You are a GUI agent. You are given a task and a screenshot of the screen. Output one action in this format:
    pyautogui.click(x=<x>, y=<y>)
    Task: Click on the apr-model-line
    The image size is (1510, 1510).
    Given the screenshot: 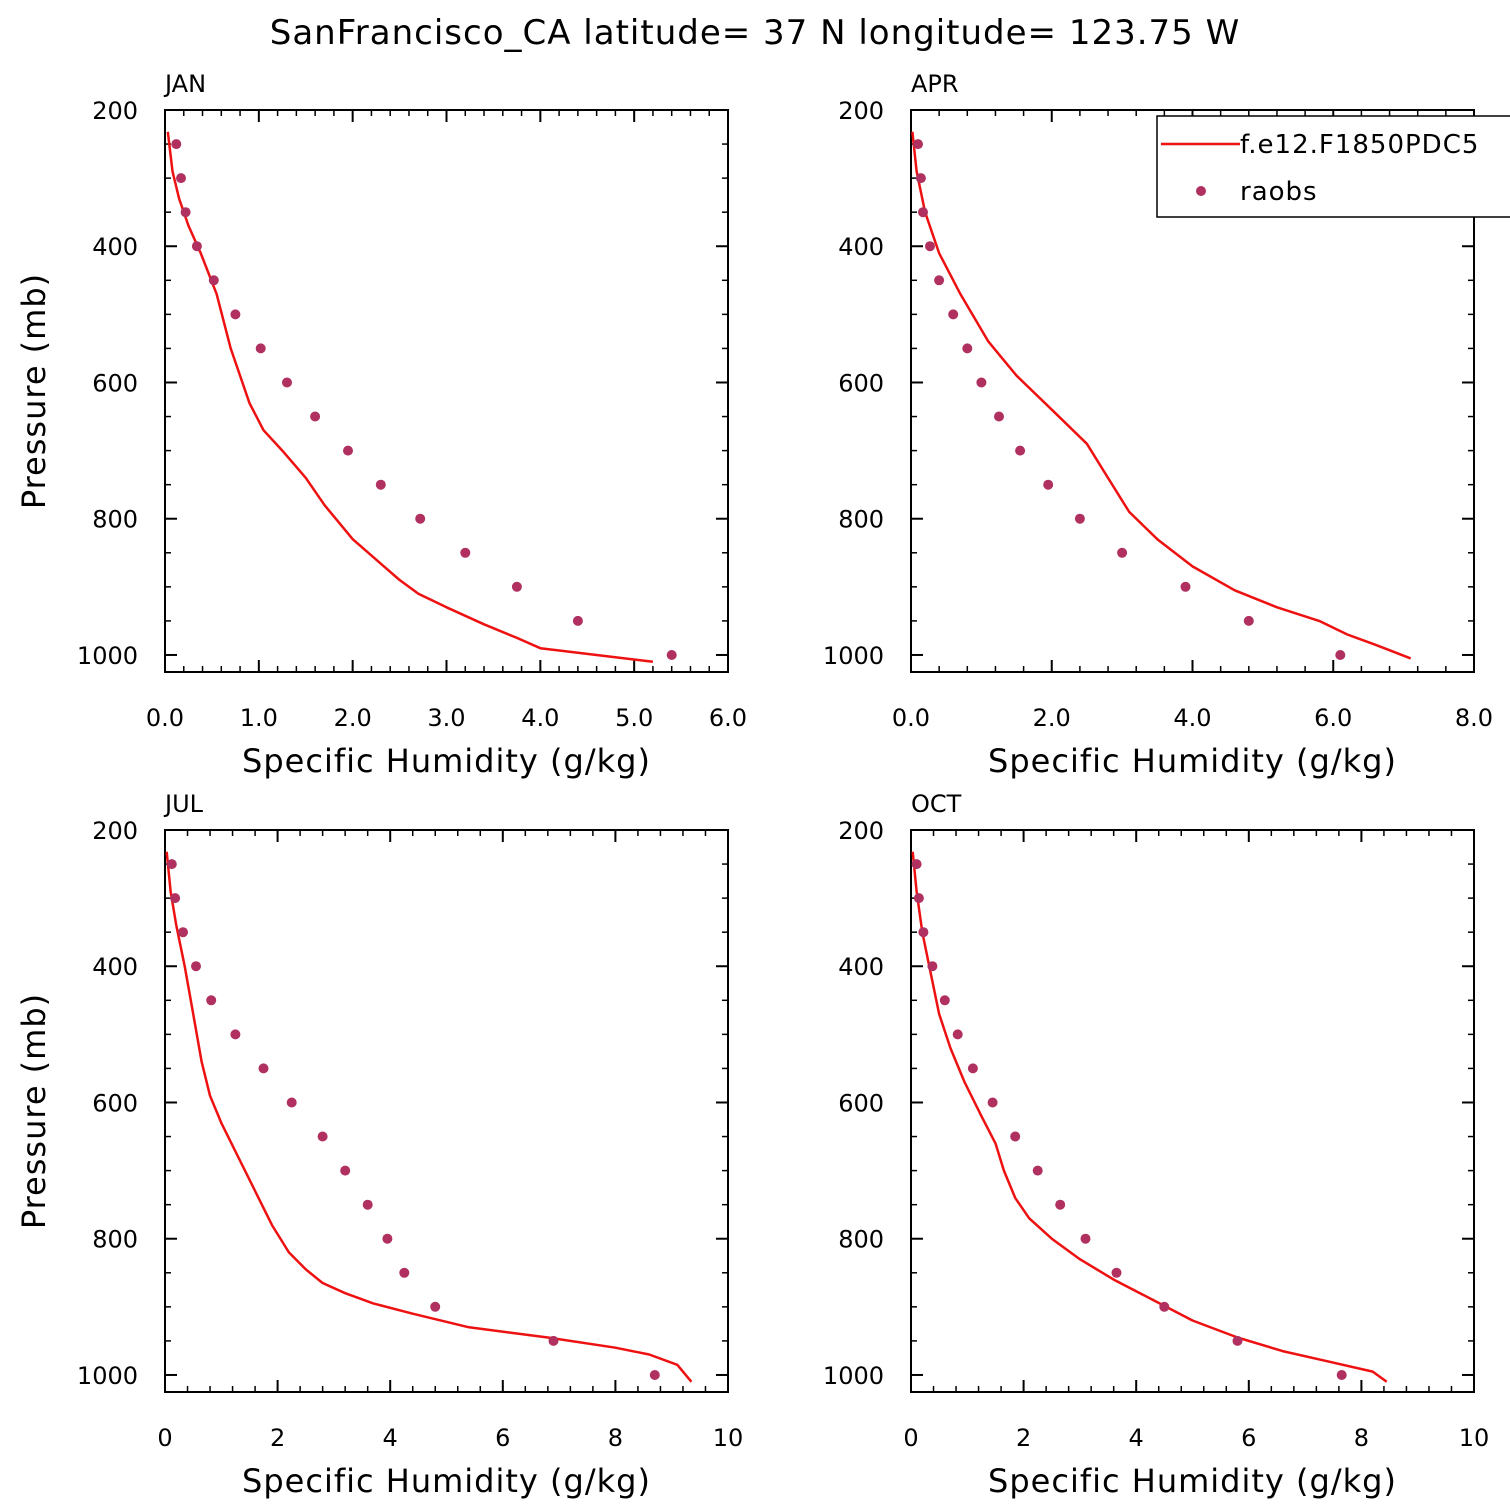 What is the action you would take?
    pyautogui.click(x=1161, y=395)
    